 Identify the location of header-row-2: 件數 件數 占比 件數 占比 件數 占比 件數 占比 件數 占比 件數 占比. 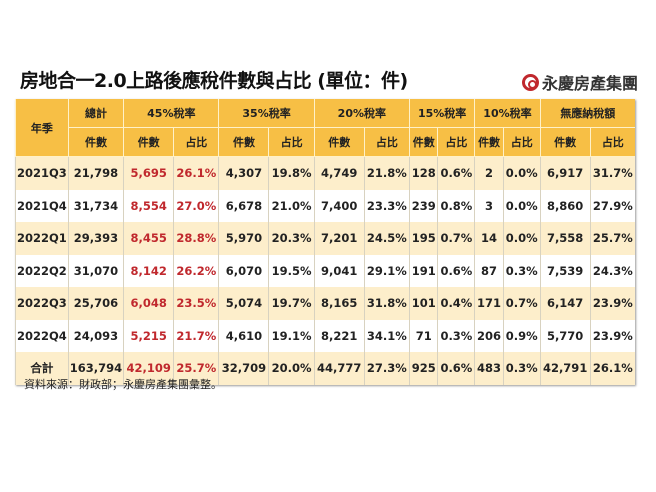
(325, 142).